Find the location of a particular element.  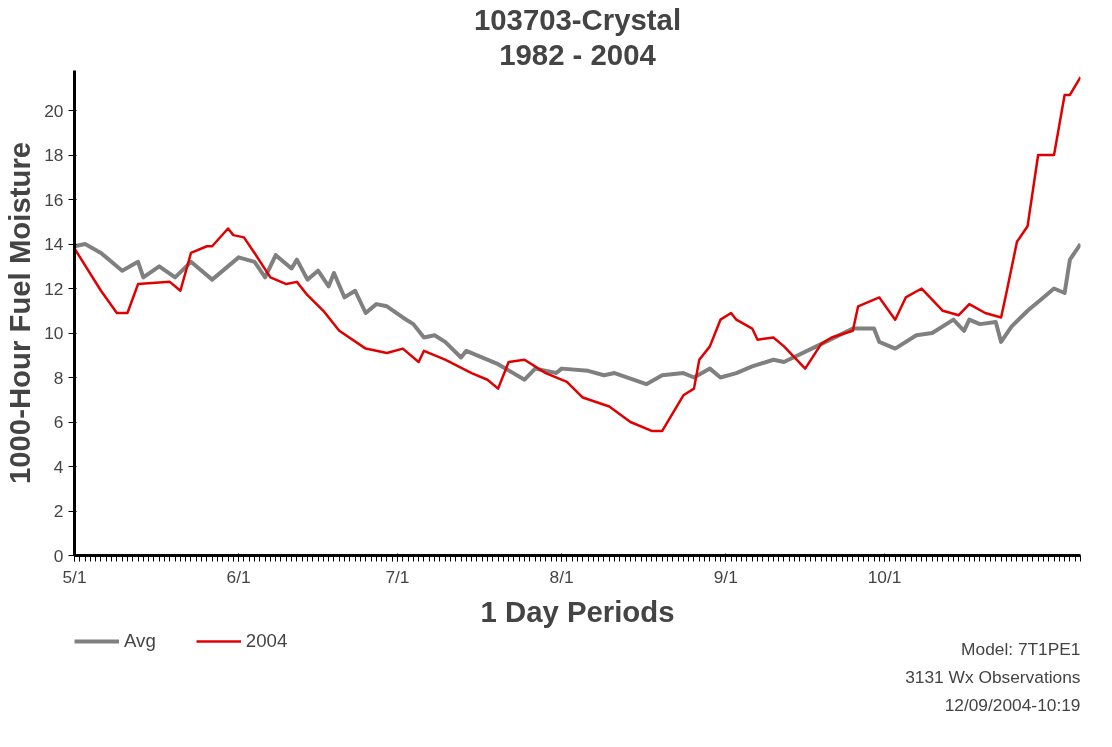

x-tick-label: 10/1 is located at coordinates (884, 576).